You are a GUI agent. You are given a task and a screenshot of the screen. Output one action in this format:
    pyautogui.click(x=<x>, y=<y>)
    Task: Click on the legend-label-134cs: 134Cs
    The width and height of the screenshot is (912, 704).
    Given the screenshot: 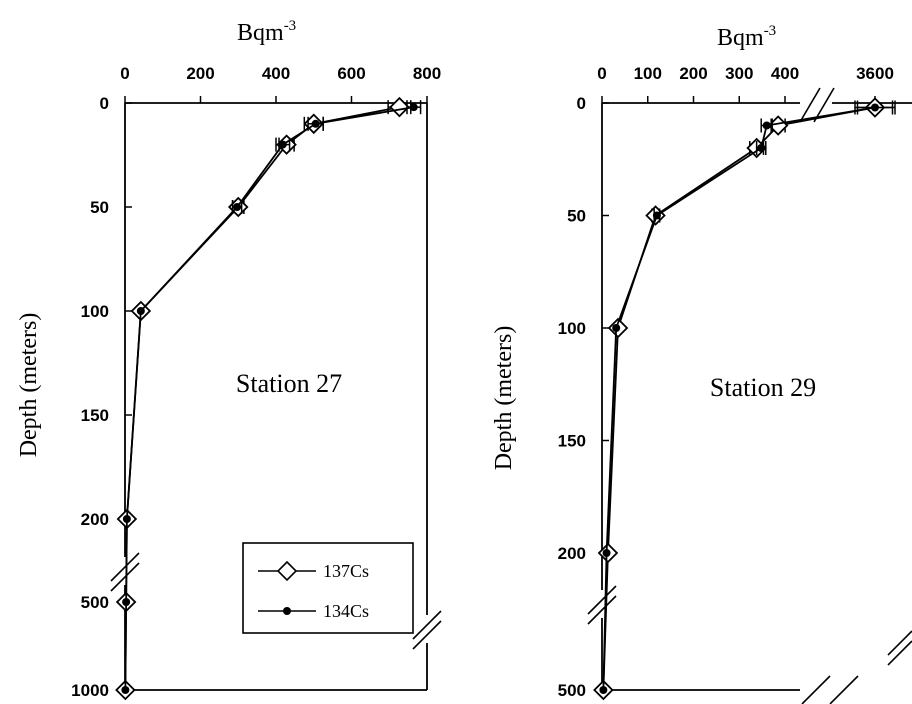 What is the action you would take?
    pyautogui.click(x=346, y=611)
    